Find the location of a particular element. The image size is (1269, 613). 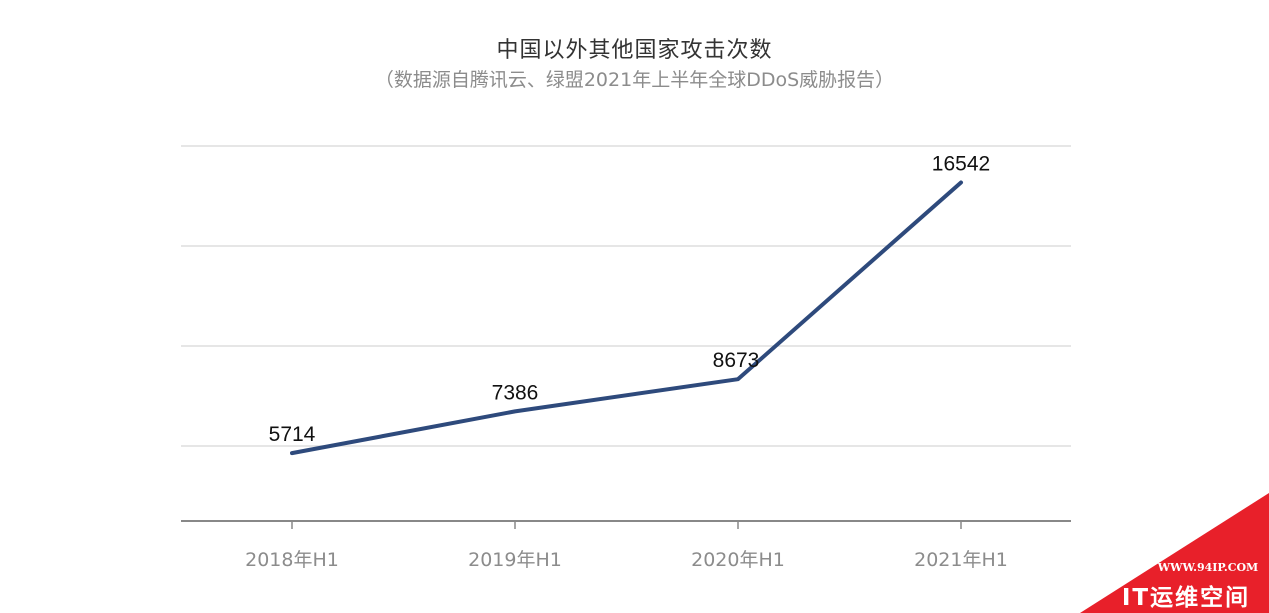

x-tick-label: 2019年H1 is located at coordinates (515, 560).